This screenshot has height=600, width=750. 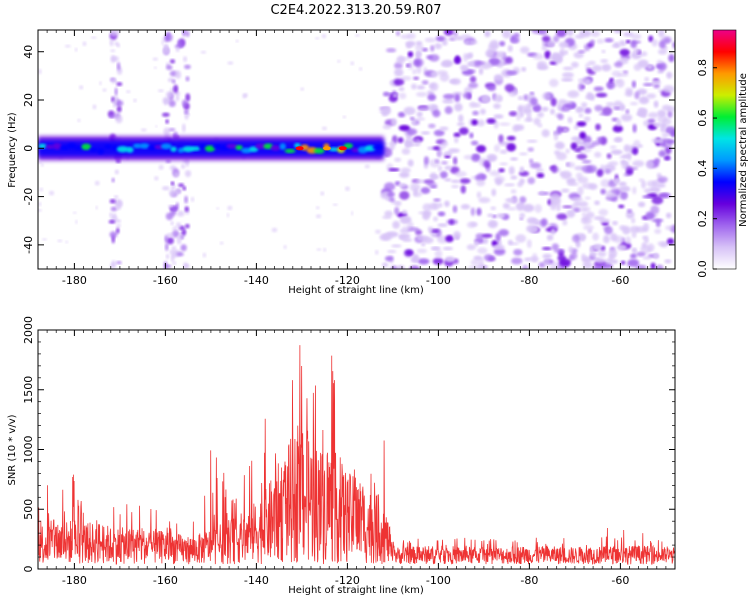 What do you see at coordinates (28, 245) in the screenshot?
I see `spectrogram-y-tick-label: -40` at bounding box center [28, 245].